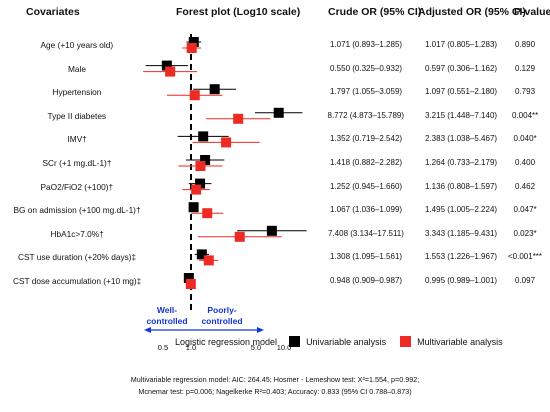 Image resolution: width=550 pixels, height=412 pixels. What do you see at coordinates (525, 68) in the screenshot?
I see `p-value-cell: 0.129` at bounding box center [525, 68].